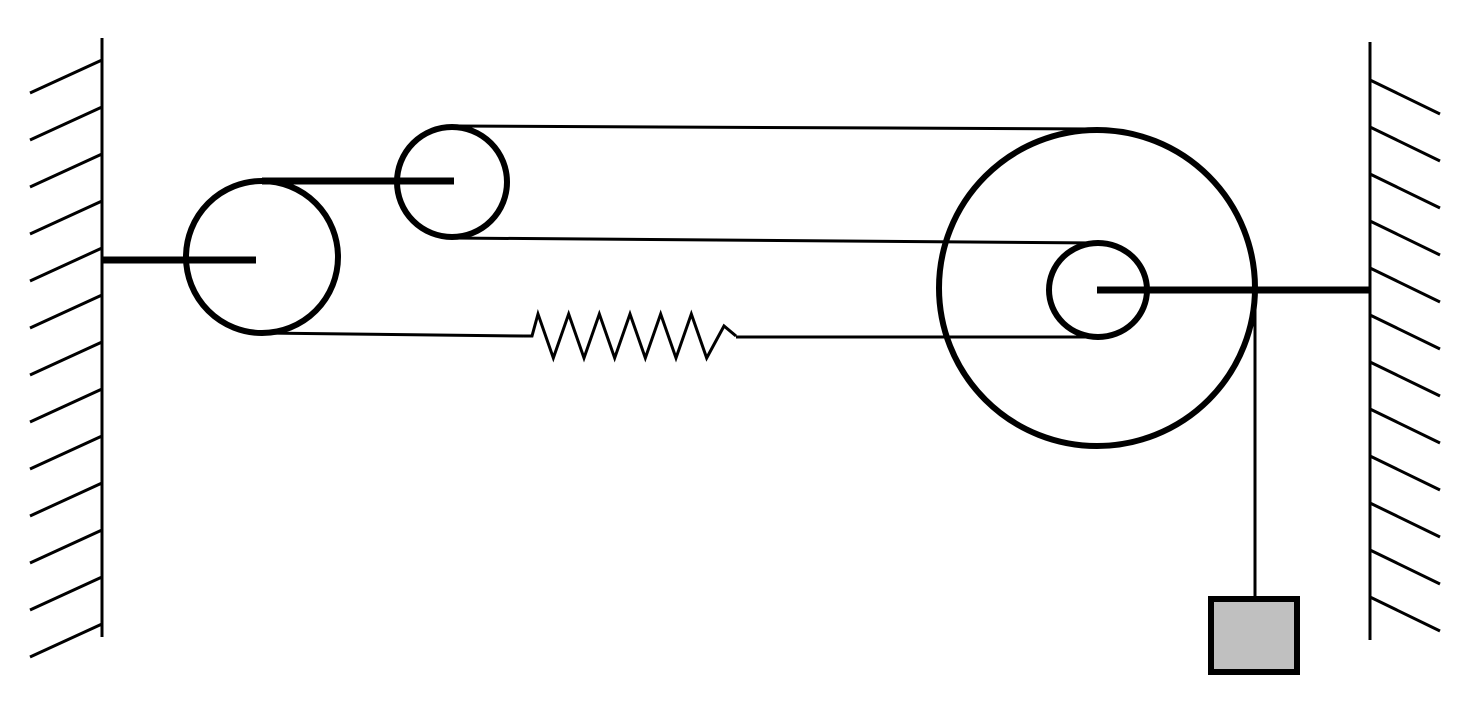 The width and height of the screenshot is (1474, 708). What do you see at coordinates (630, 335) in the screenshot?
I see `spring` at bounding box center [630, 335].